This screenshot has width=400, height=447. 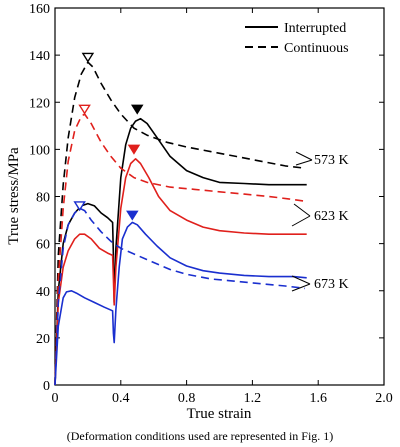 I want to click on y-axis-title: True stress/MPa, so click(x=14, y=196).